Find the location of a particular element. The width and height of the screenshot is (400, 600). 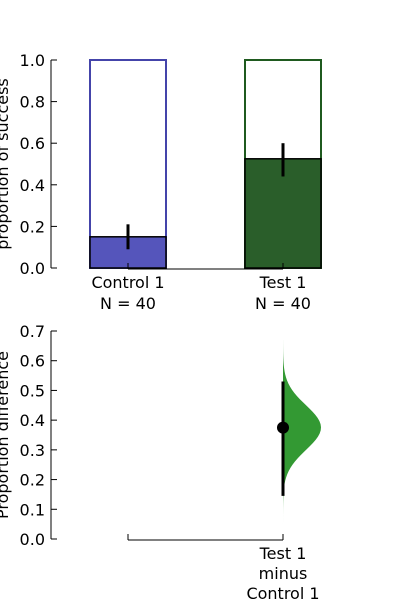

y-tick-label: 0.1 is located at coordinates (32, 509).